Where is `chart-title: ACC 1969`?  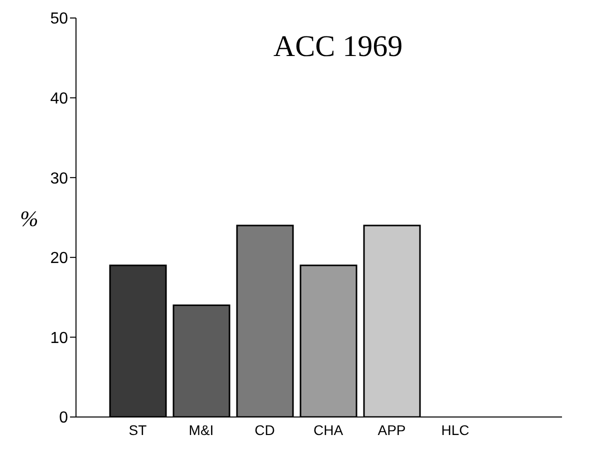
chart-title: ACC 1969 is located at coordinates (338, 46).